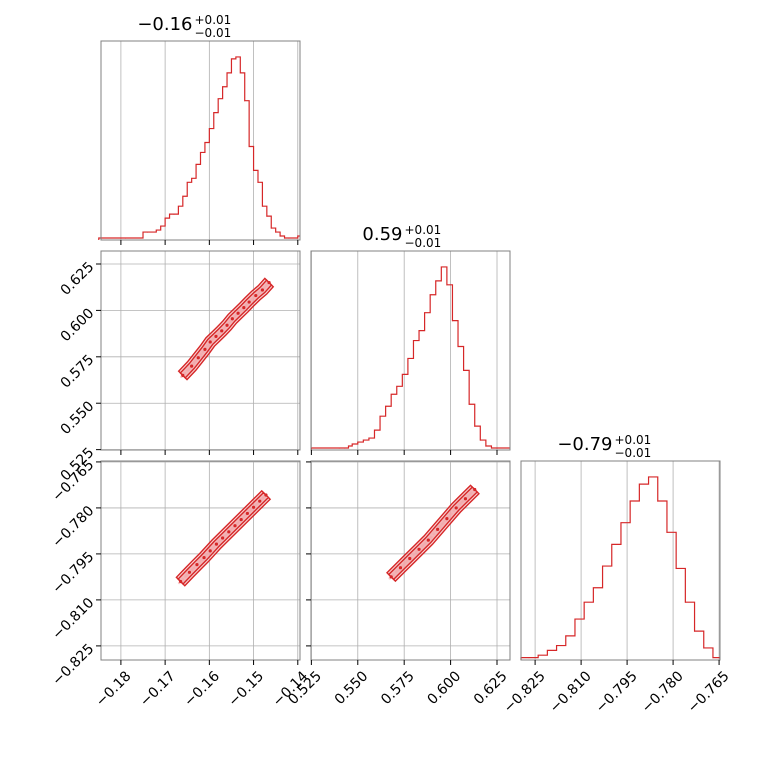 Image resolution: width=760 pixels, height=760 pixels. What do you see at coordinates (410, 339) in the screenshot?
I see `panel-hist-2: 0.59 +0.01−0.01` at bounding box center [410, 339].